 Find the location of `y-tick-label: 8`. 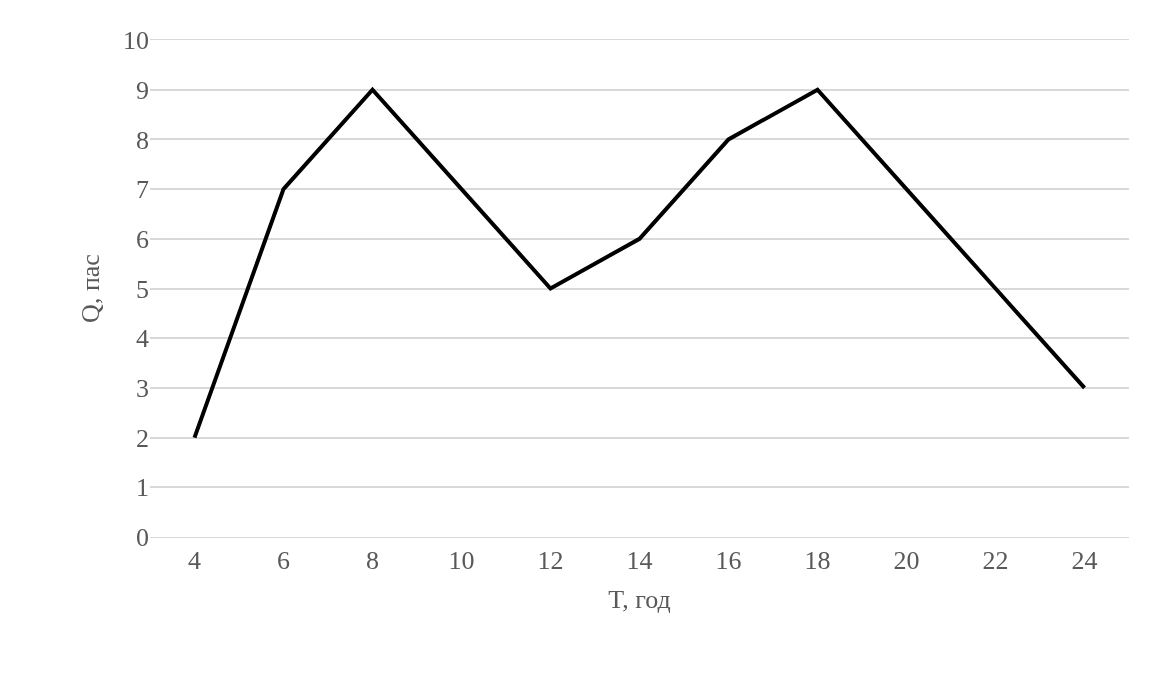

y-tick-label: 8 is located at coordinates (142, 140).